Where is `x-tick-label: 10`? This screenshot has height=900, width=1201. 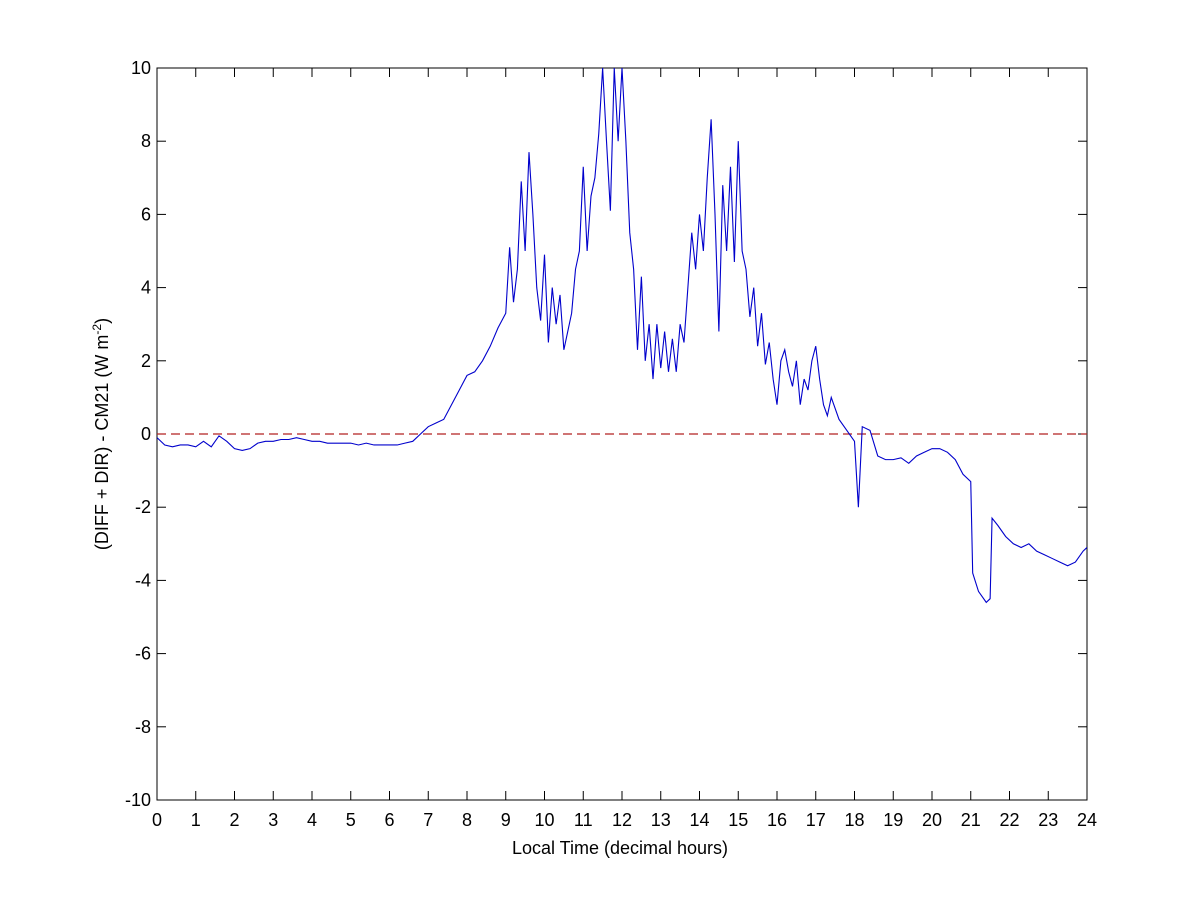 x-tick-label: 10 is located at coordinates (544, 820).